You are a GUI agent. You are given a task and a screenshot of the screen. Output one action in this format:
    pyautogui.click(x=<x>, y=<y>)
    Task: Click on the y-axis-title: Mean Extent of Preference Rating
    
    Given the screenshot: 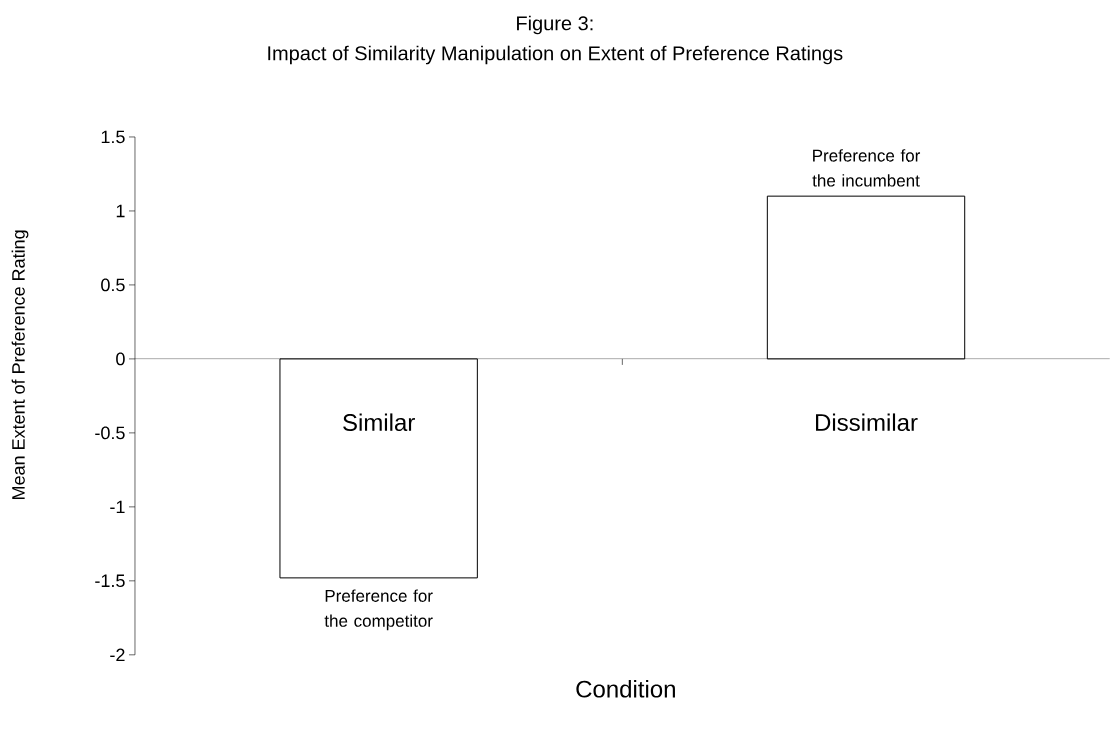 What is the action you would take?
    pyautogui.click(x=20, y=365)
    